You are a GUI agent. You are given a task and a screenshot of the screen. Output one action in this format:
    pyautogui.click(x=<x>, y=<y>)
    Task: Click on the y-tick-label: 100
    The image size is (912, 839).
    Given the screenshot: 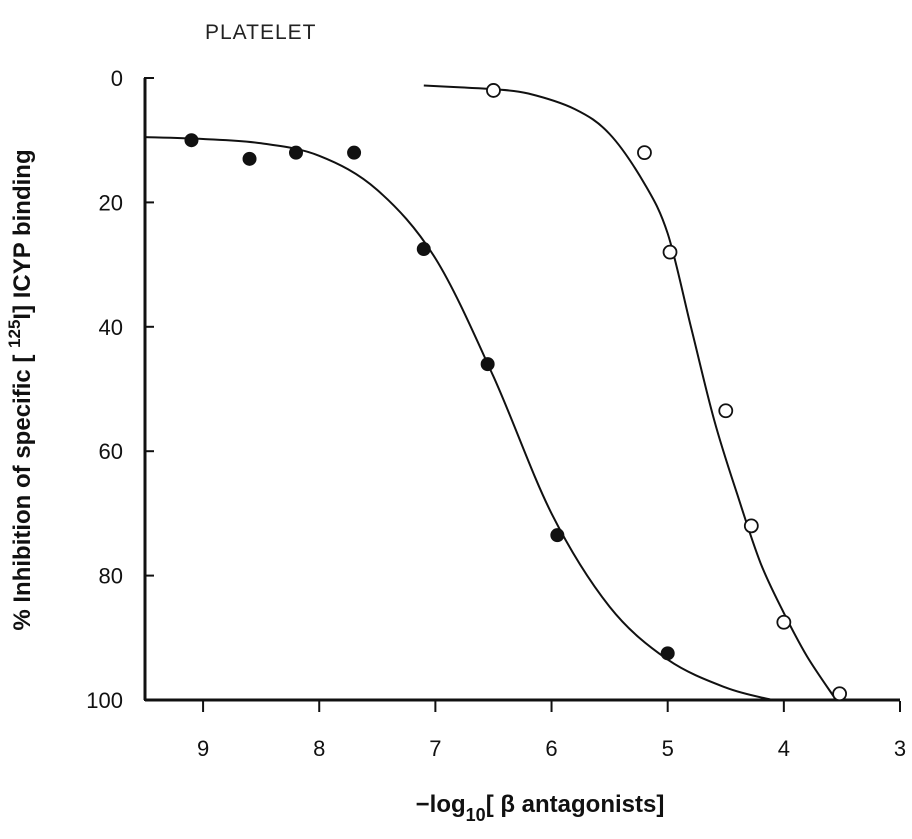 What is the action you would take?
    pyautogui.click(x=104, y=700)
    